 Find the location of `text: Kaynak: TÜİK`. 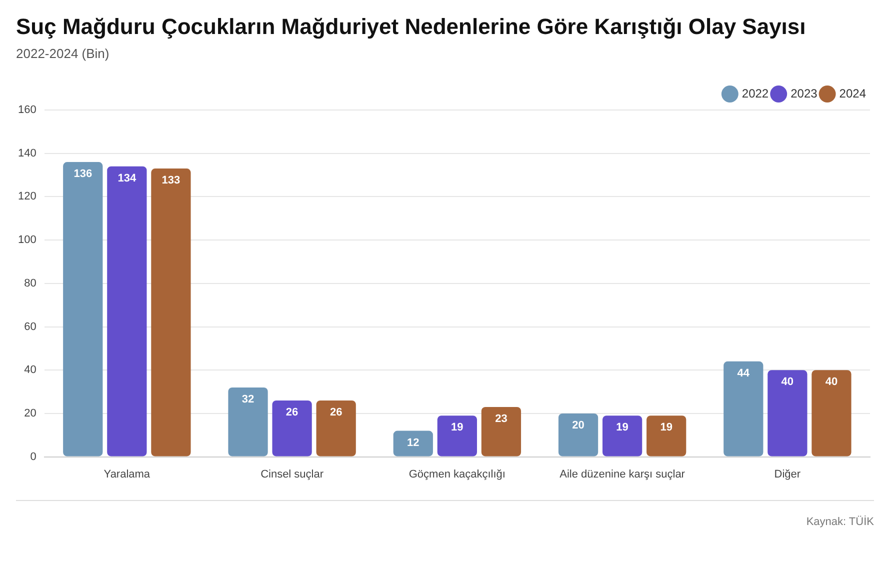

text: Kaynak: TÜİK is located at coordinates (839, 522).